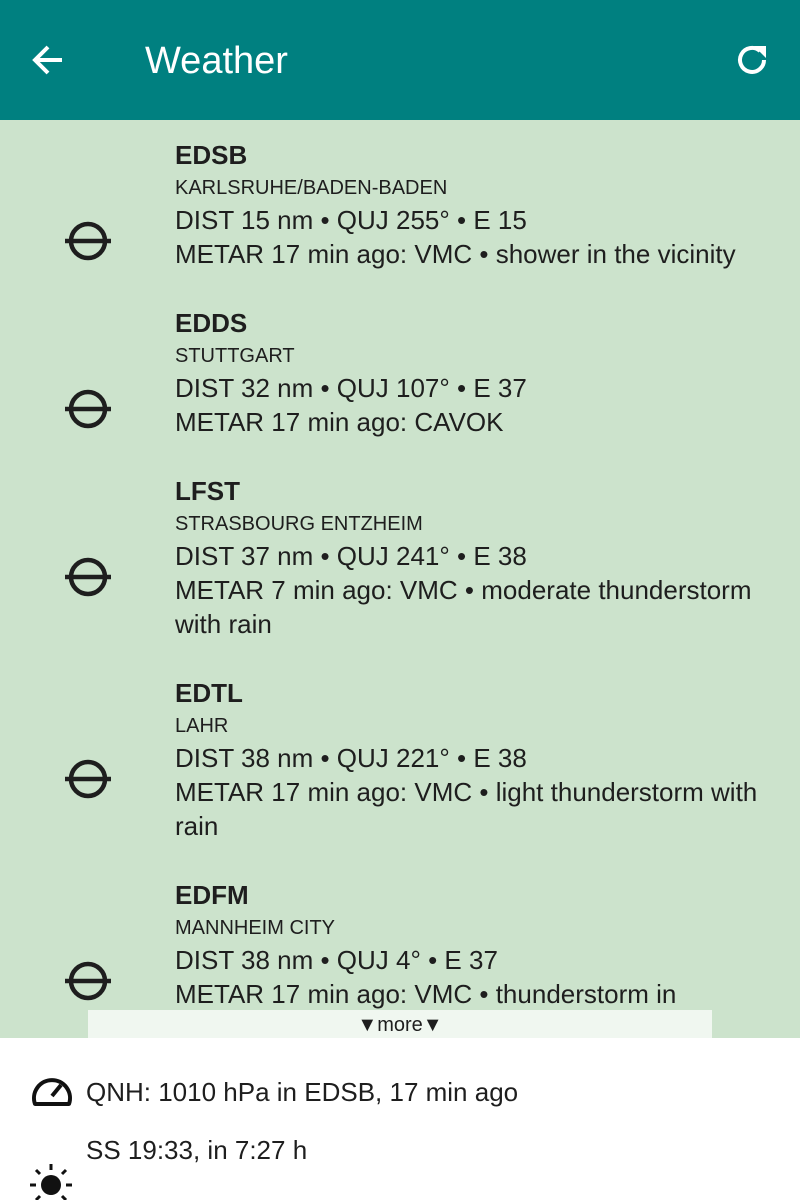 The height and width of the screenshot is (1200, 800). I want to click on station-name: STUTTGART, so click(235, 356).